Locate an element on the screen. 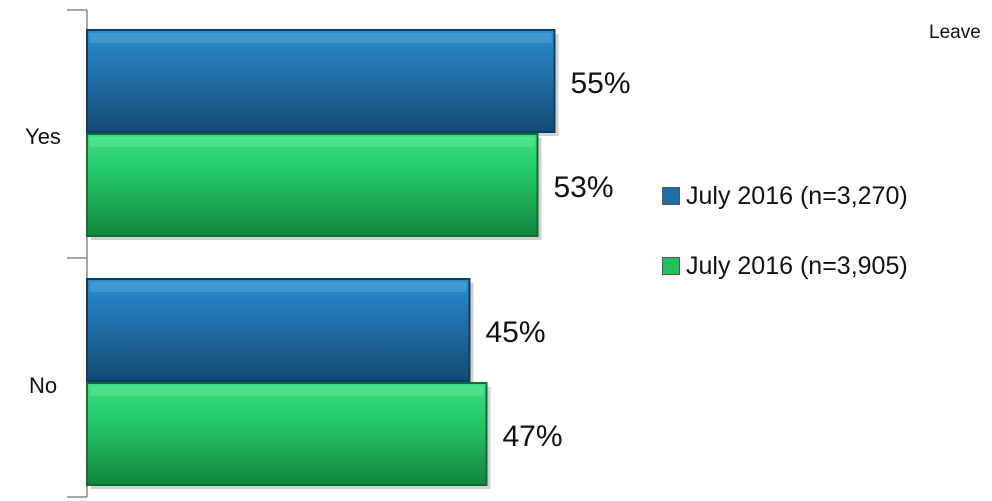  legend-label: July 2016 (n=3,270) is located at coordinates (797, 195).